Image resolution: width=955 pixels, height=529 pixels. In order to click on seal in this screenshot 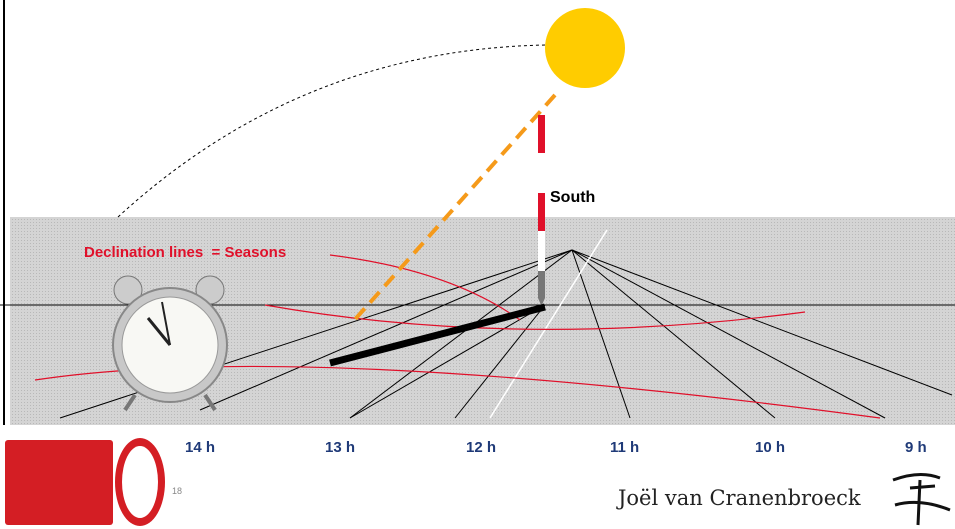, I will do `click(85, 482)`.